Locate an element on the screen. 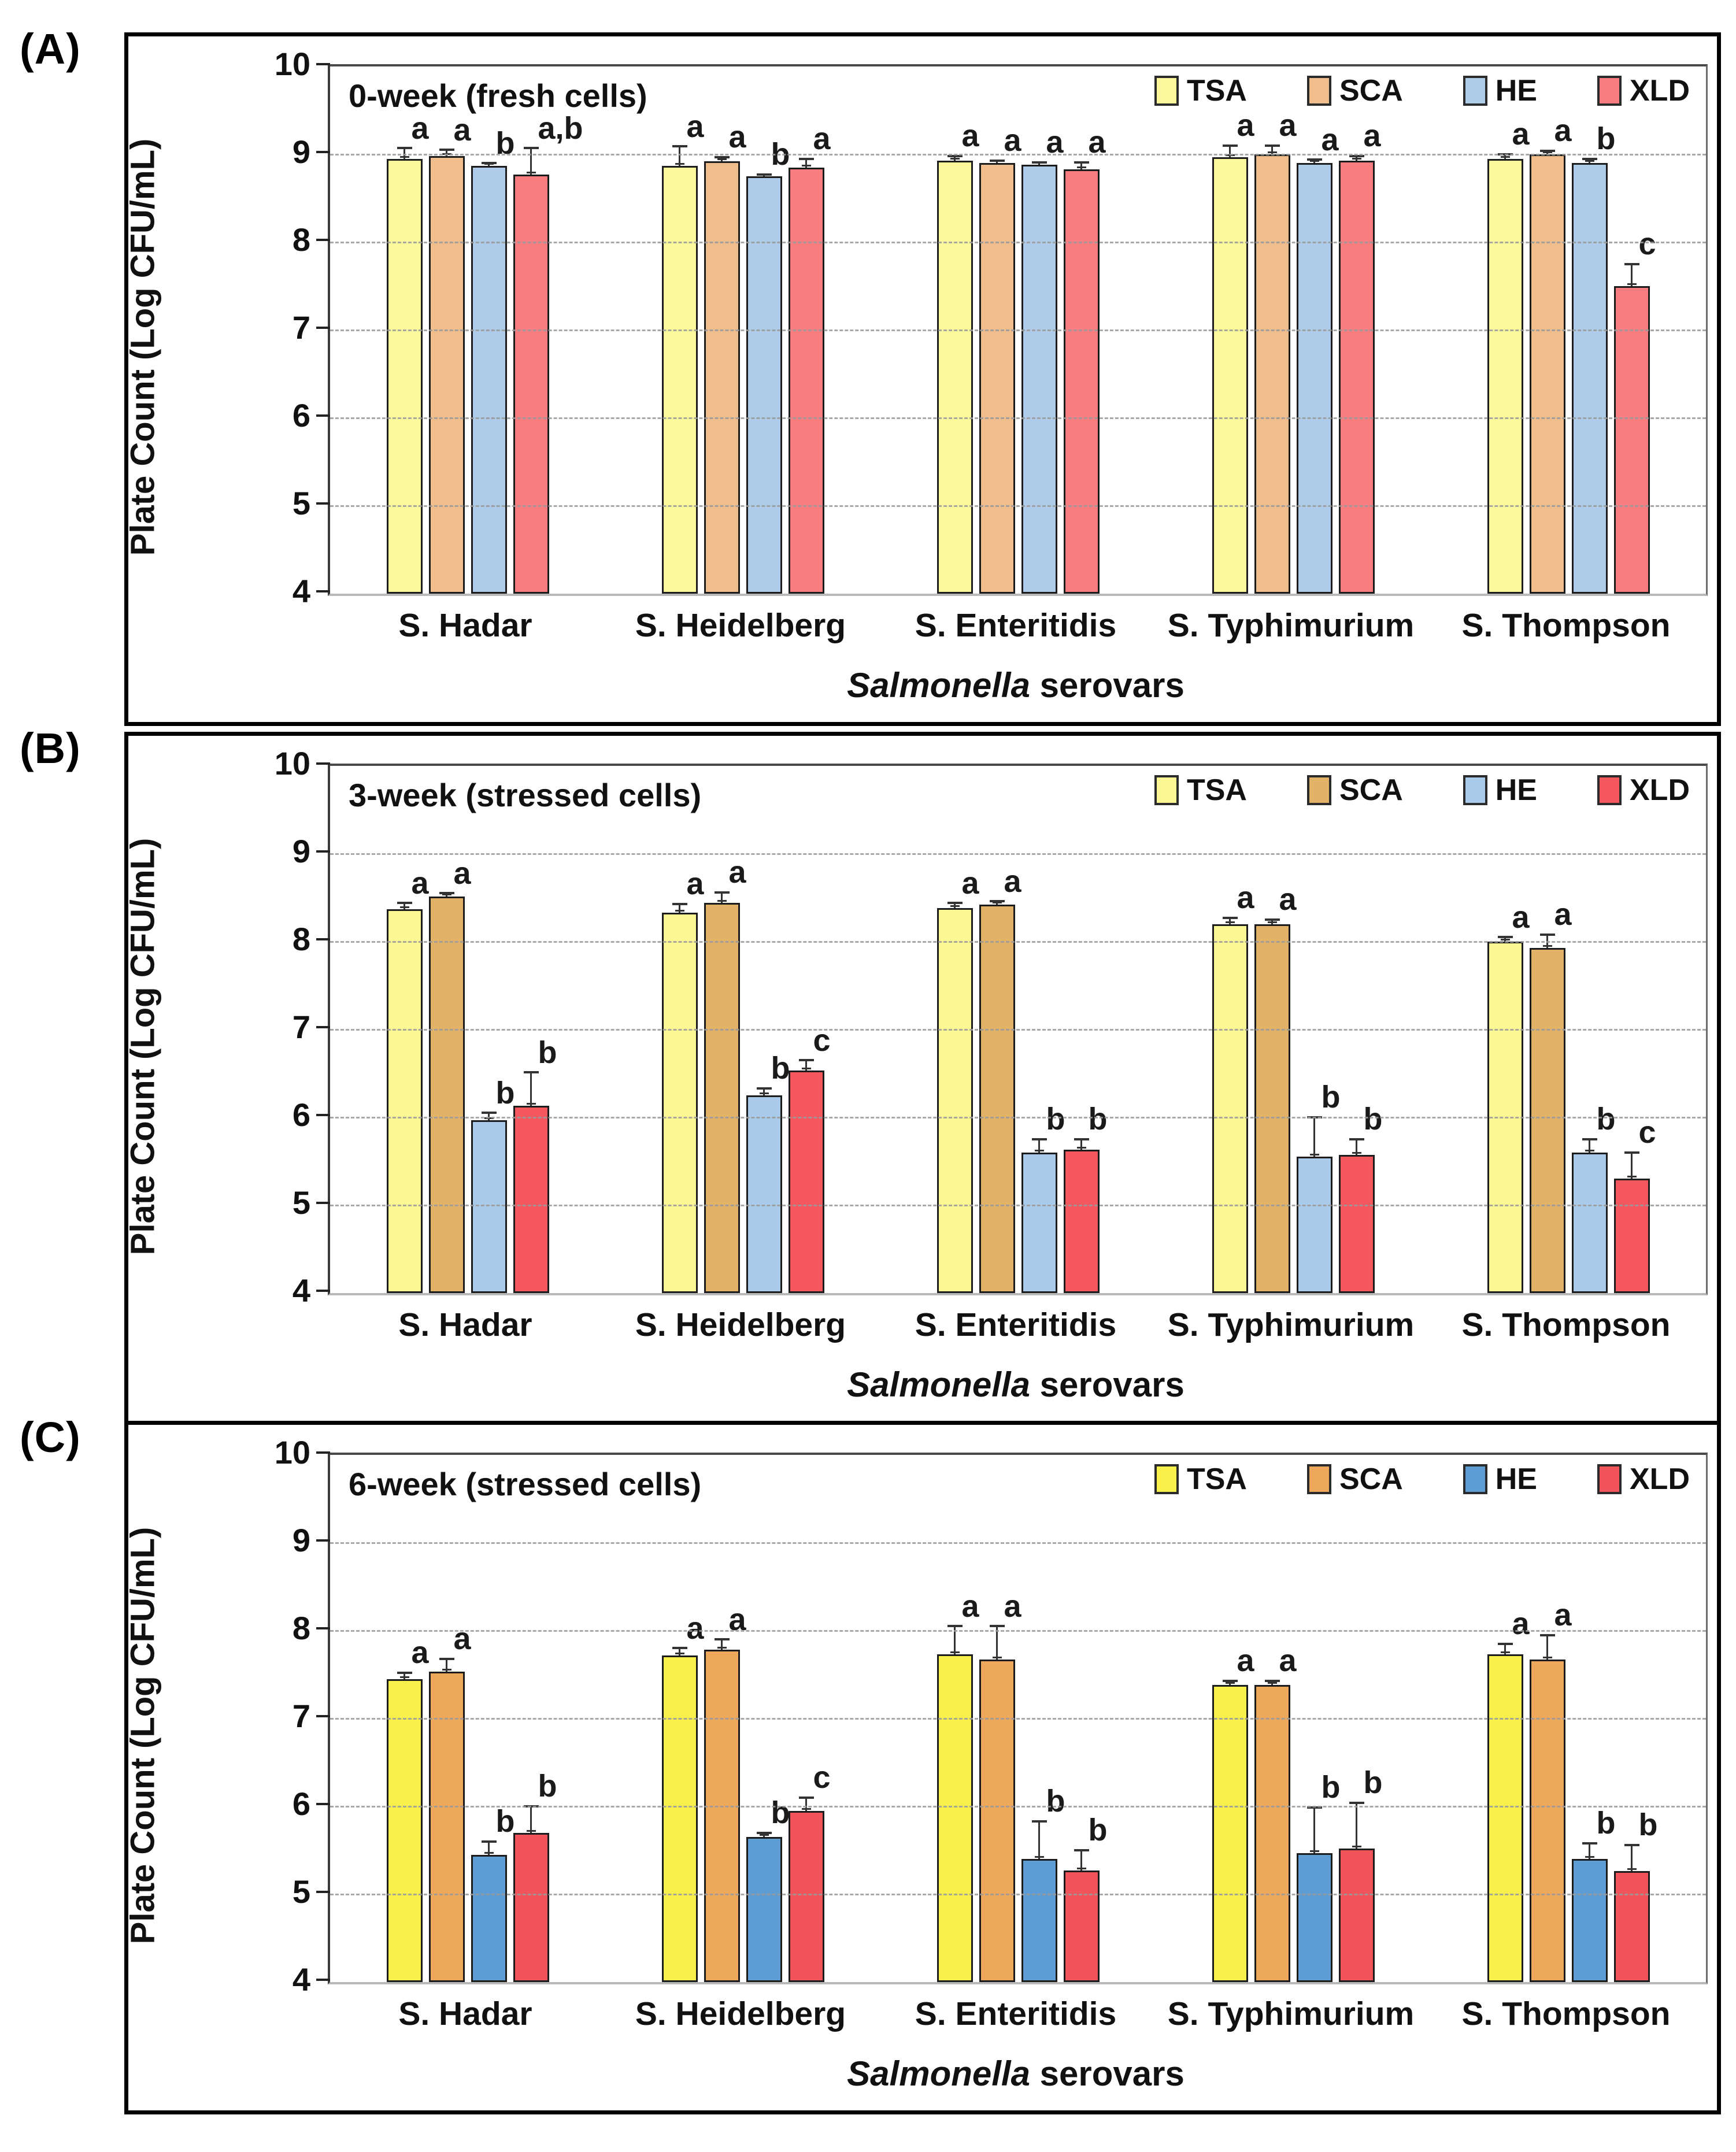 The height and width of the screenshot is (2152, 1736). legend-item-he: HE is located at coordinates (1500, 790).